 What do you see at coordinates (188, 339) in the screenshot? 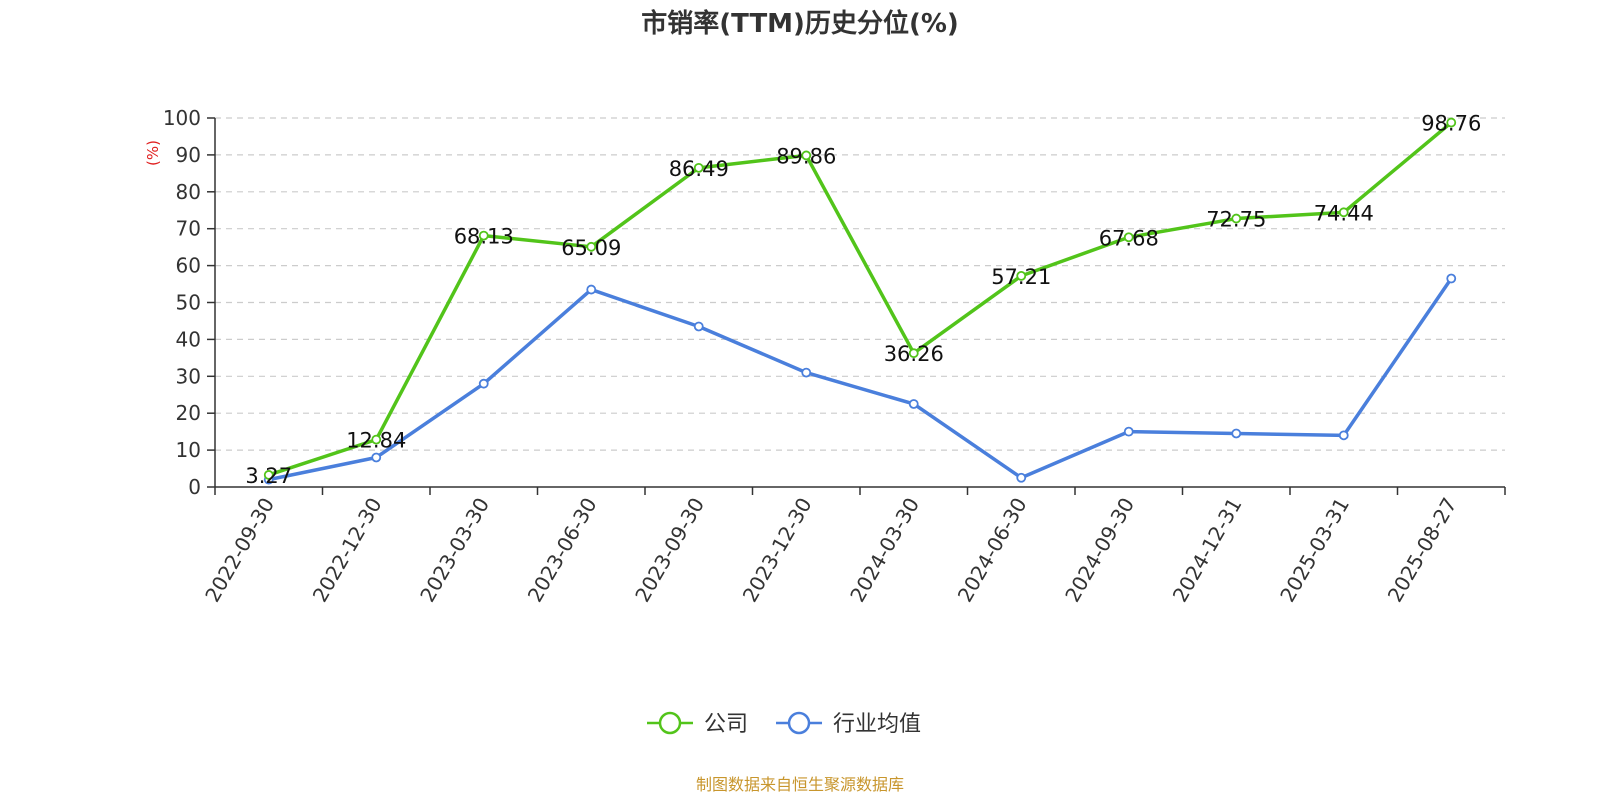
I see `y-tick-label: 40` at bounding box center [188, 339].